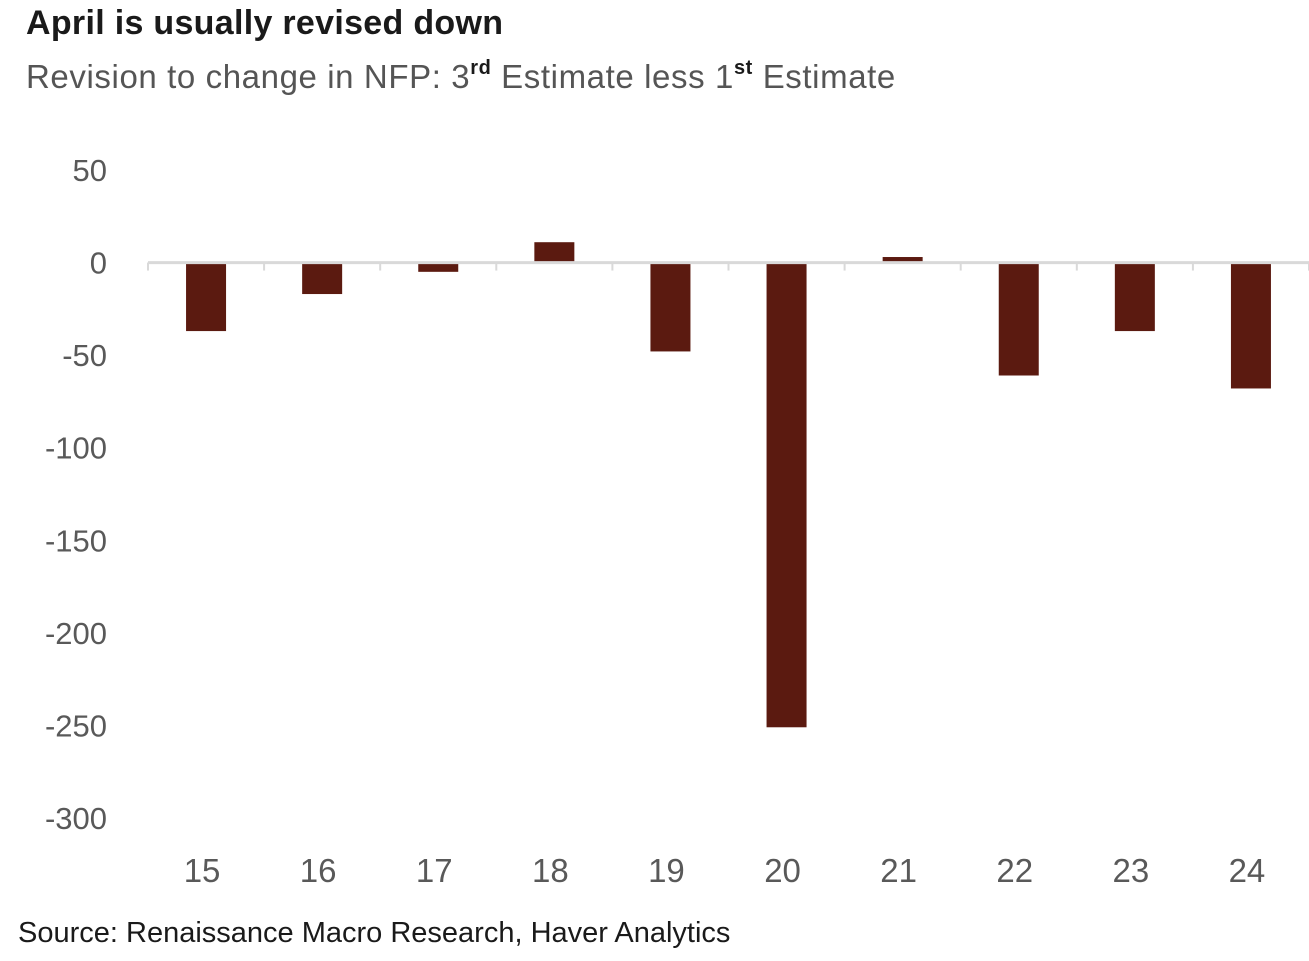 The image size is (1309, 961). Describe the element at coordinates (1014, 870) in the screenshot. I see `x-tick-label: 22` at that location.